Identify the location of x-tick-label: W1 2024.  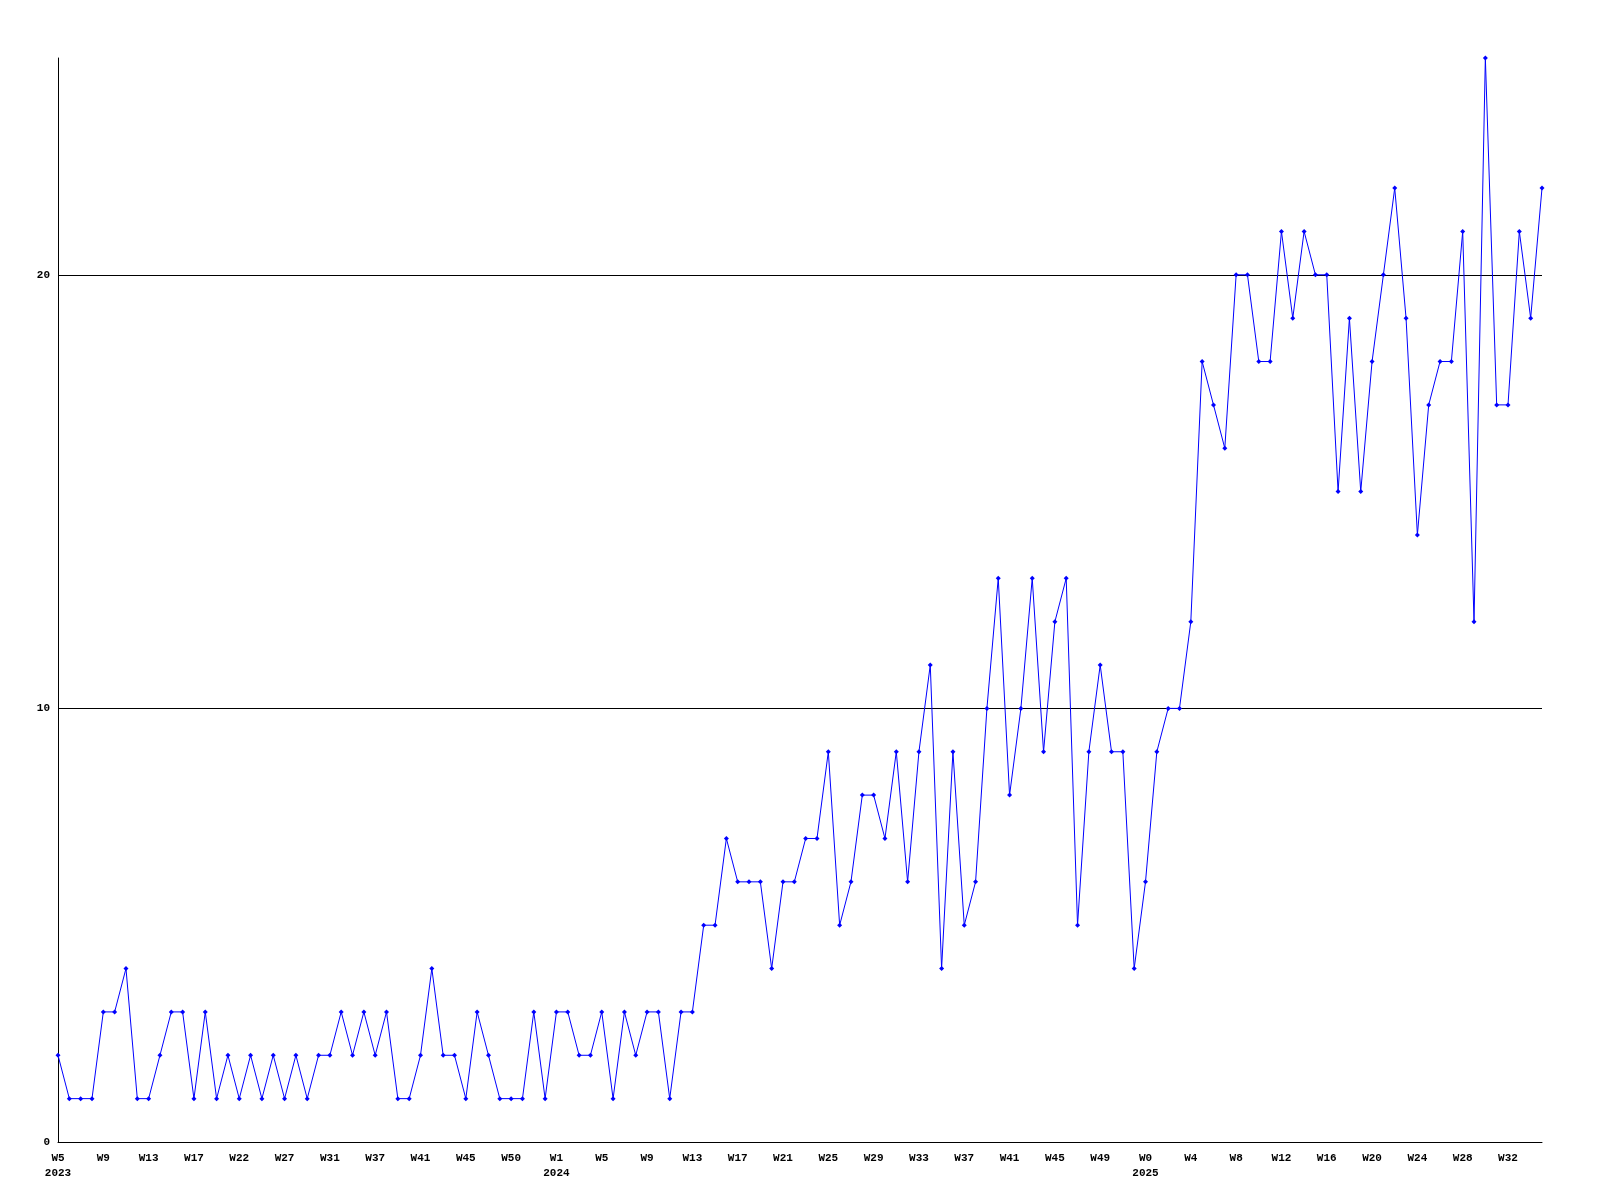
(557, 1165).